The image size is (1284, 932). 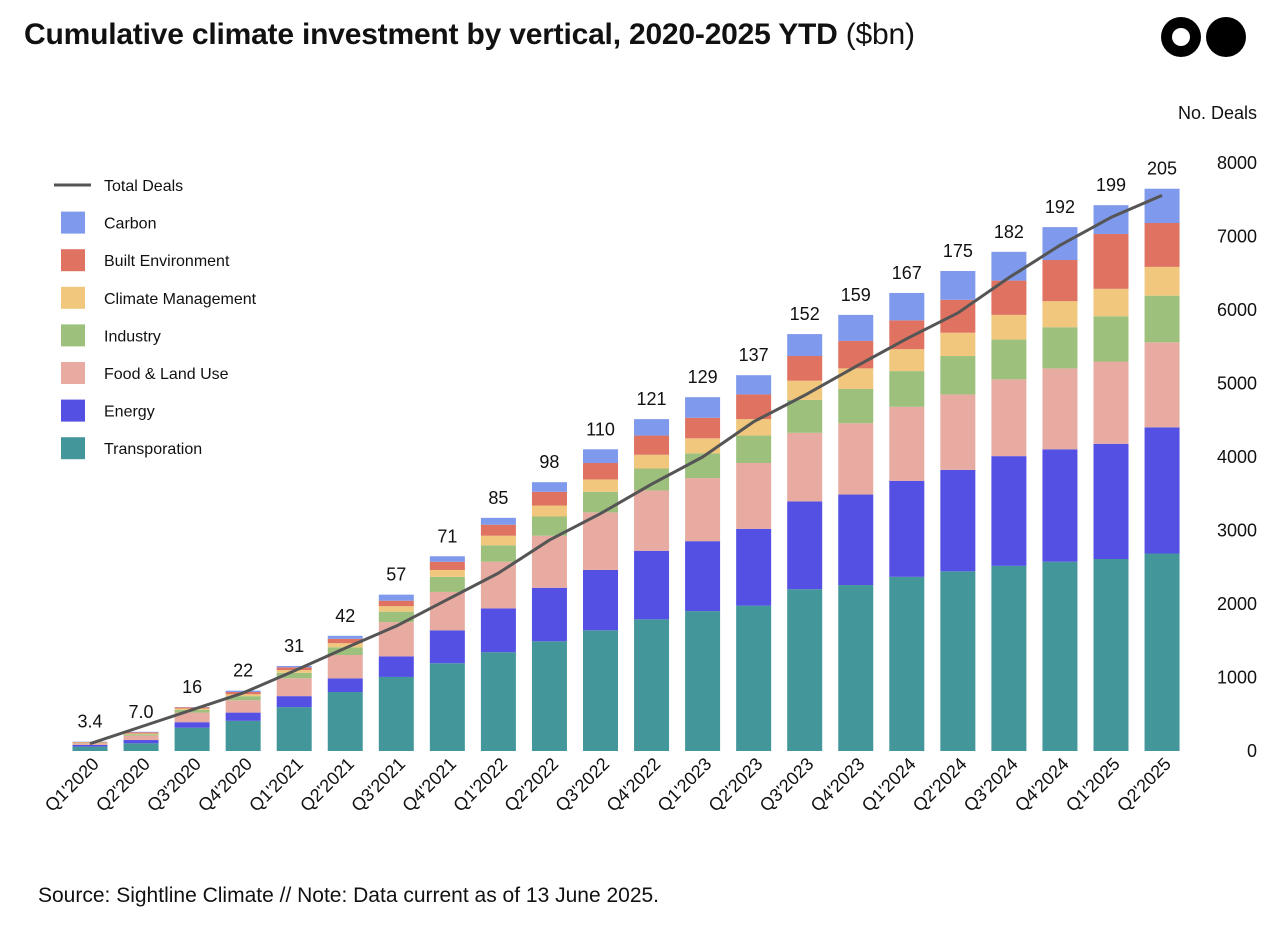 I want to click on y2-tick-label: 2000, so click(x=1237, y=604).